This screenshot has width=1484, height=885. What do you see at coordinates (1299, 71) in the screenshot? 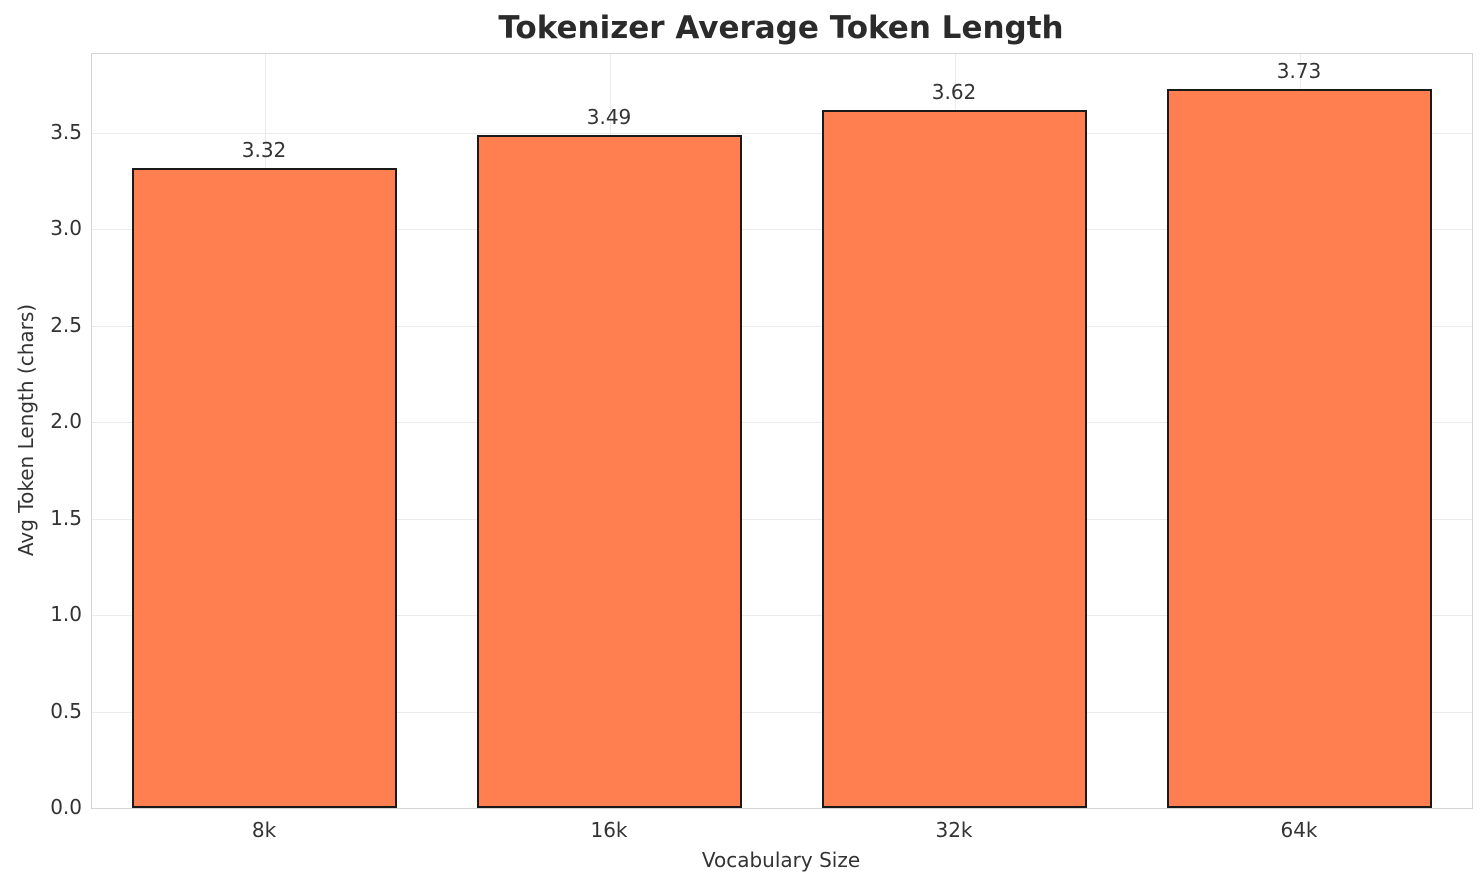
I see `bar-value-label: 3.73` at bounding box center [1299, 71].